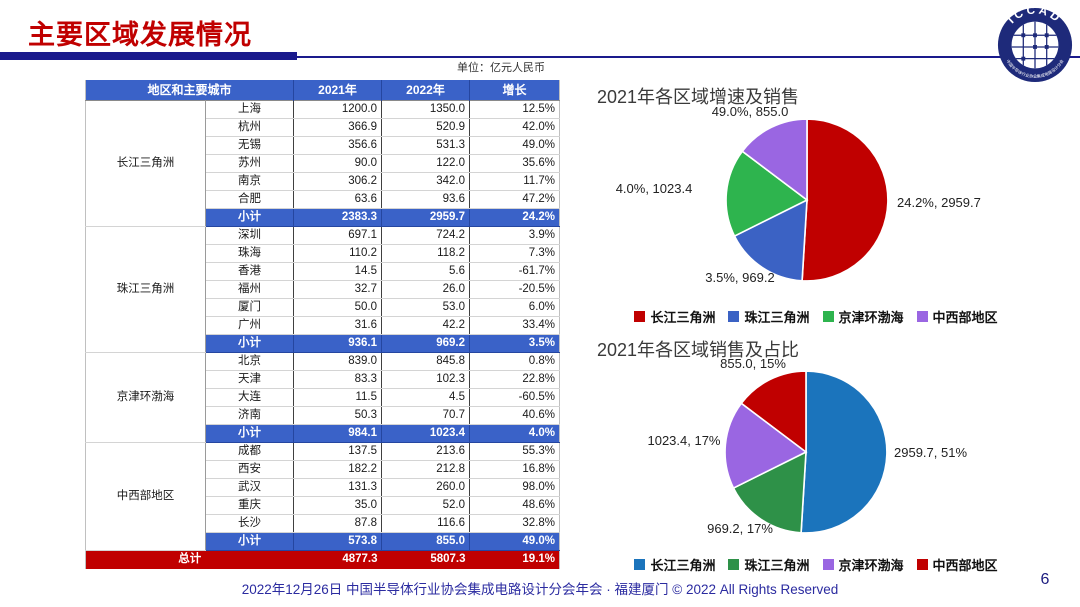  Describe the element at coordinates (323, 127) in the screenshot. I see `table-row: 杭州 366.9 520.9 42.0%` at that location.